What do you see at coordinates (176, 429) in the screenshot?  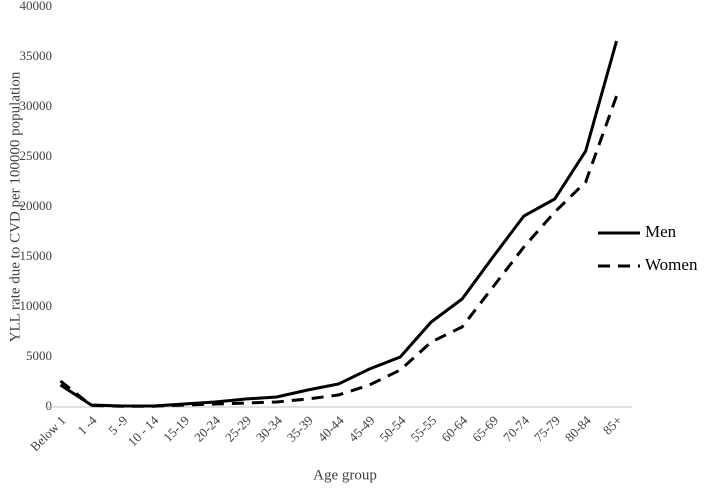 I see `x-tick-label: 15-19` at bounding box center [176, 429].